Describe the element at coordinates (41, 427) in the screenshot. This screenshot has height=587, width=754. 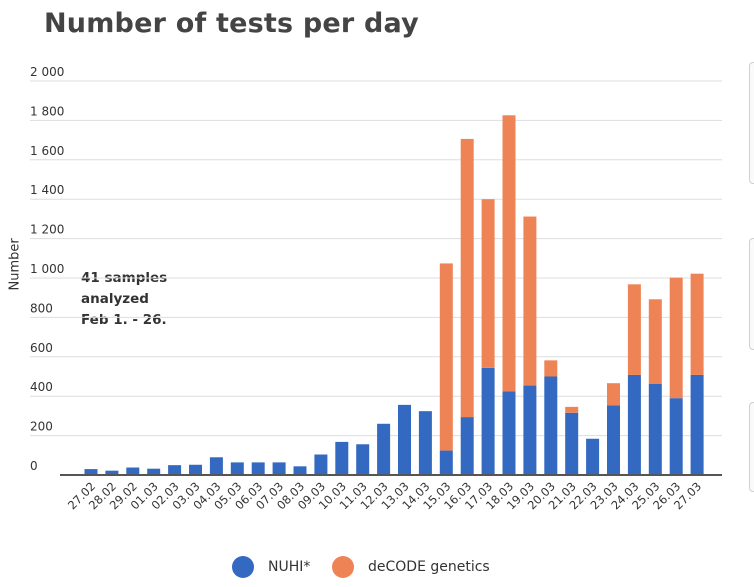
I see `y-tick-label: 200` at that location.